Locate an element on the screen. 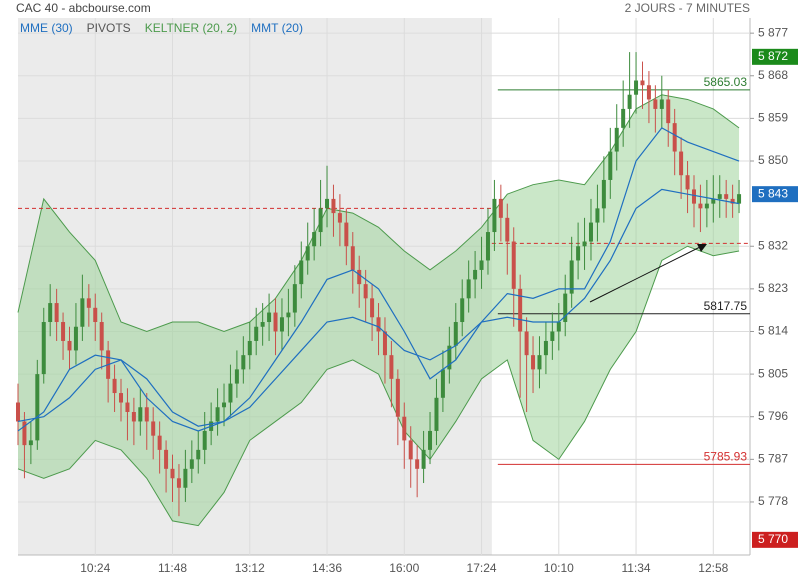  price-badge-label: 5 843 is located at coordinates (773, 193).